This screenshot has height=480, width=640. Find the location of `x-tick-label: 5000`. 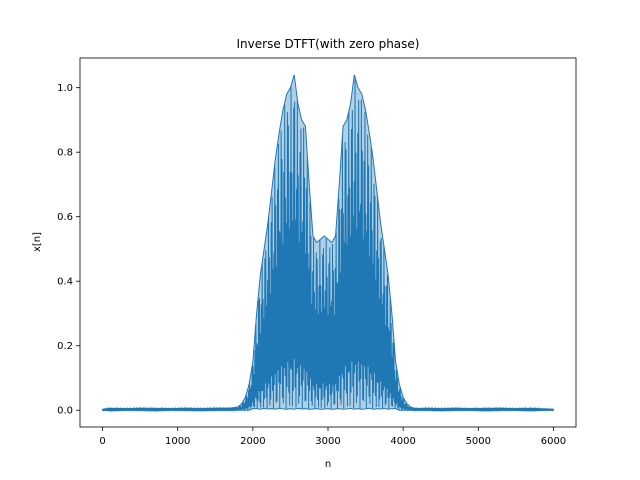

x-tick-label: 5000 is located at coordinates (478, 441).